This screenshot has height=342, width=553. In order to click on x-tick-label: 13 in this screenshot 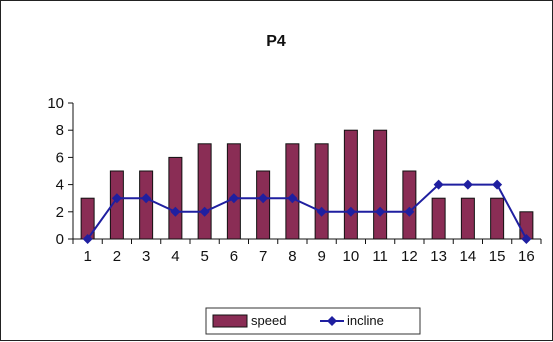, I will do `click(438, 256)`.